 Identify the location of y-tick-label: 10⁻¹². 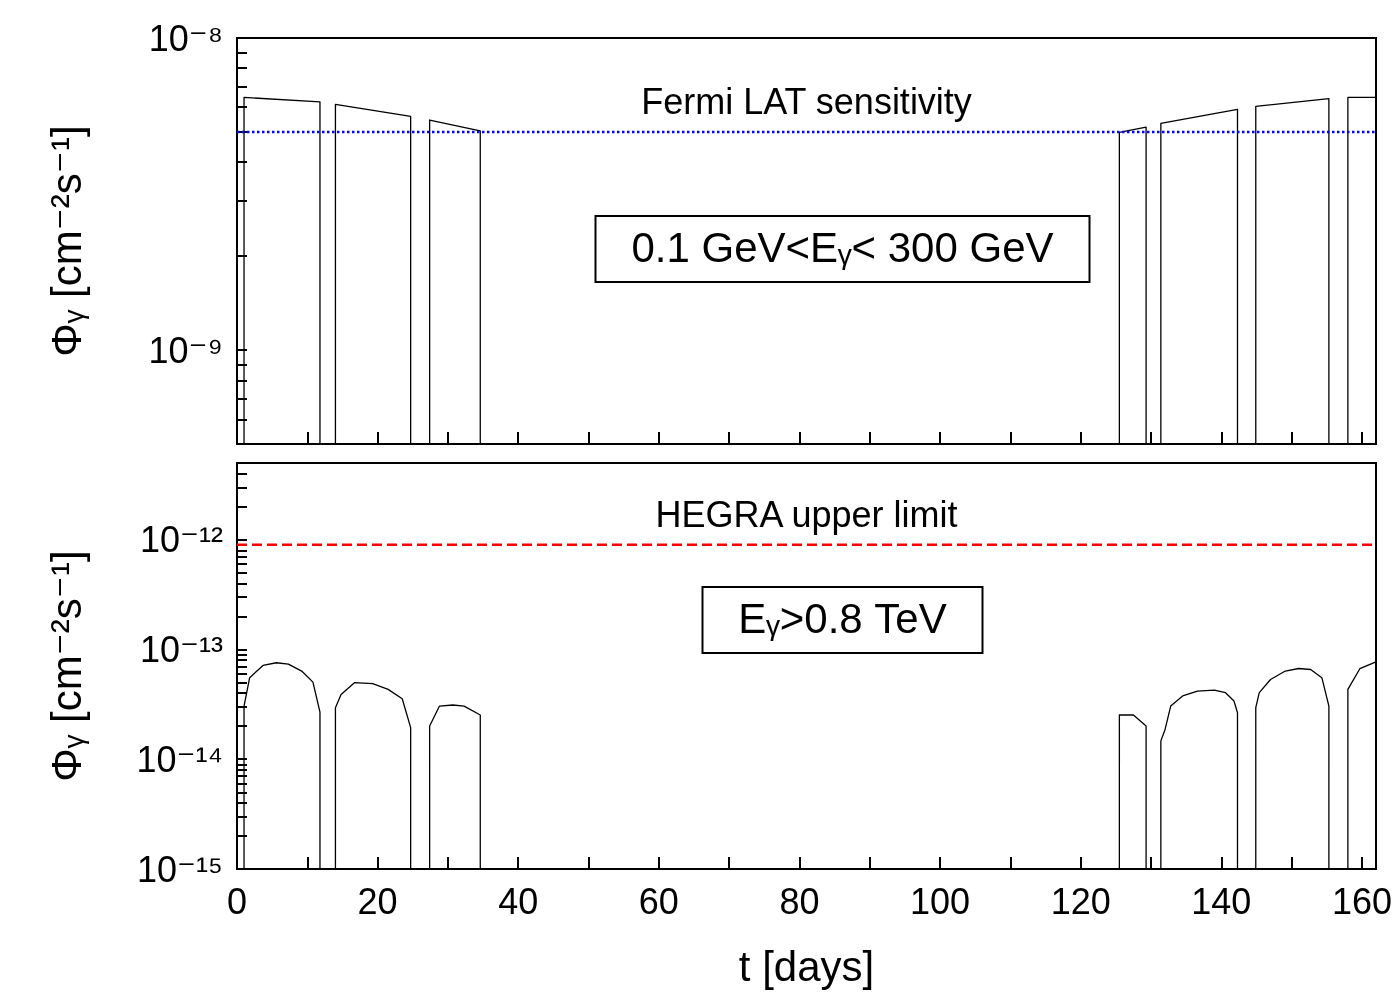
(181, 540).